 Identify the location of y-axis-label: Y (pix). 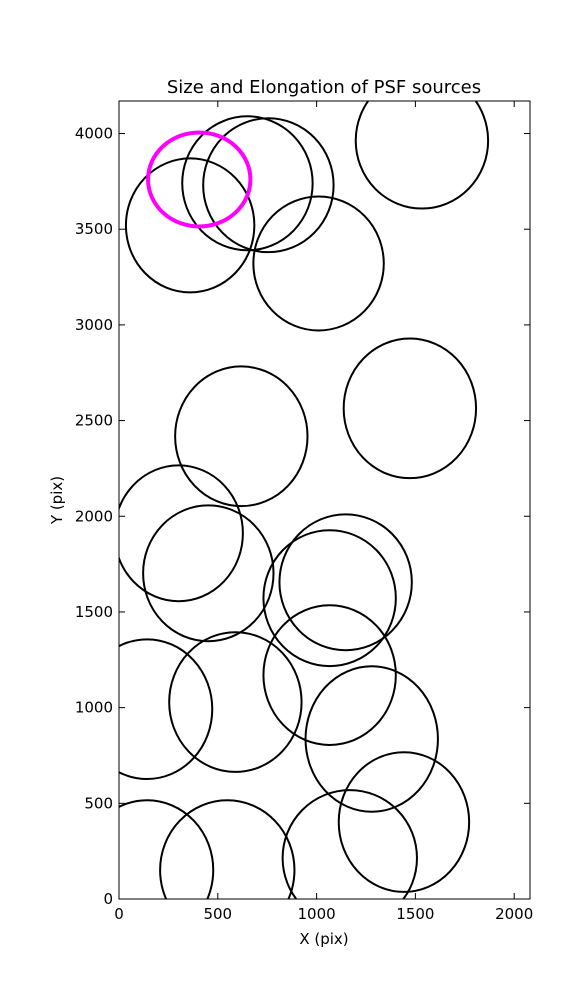
(57, 500).